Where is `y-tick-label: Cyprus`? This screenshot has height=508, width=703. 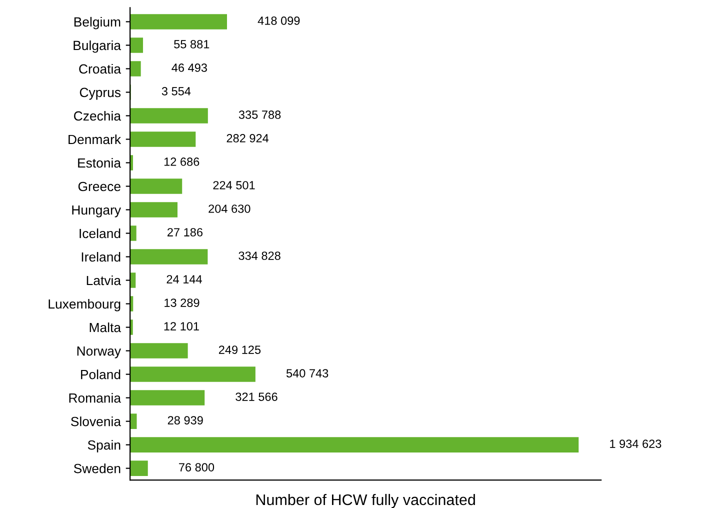 y-tick-label: Cyprus is located at coordinates (100, 94).